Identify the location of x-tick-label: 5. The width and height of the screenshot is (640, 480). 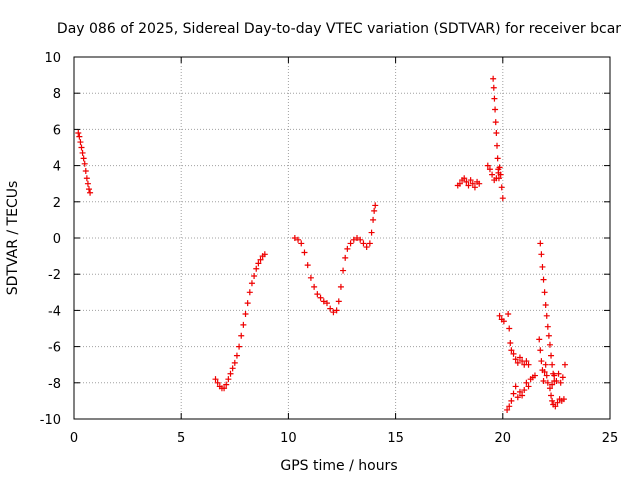
(181, 438).